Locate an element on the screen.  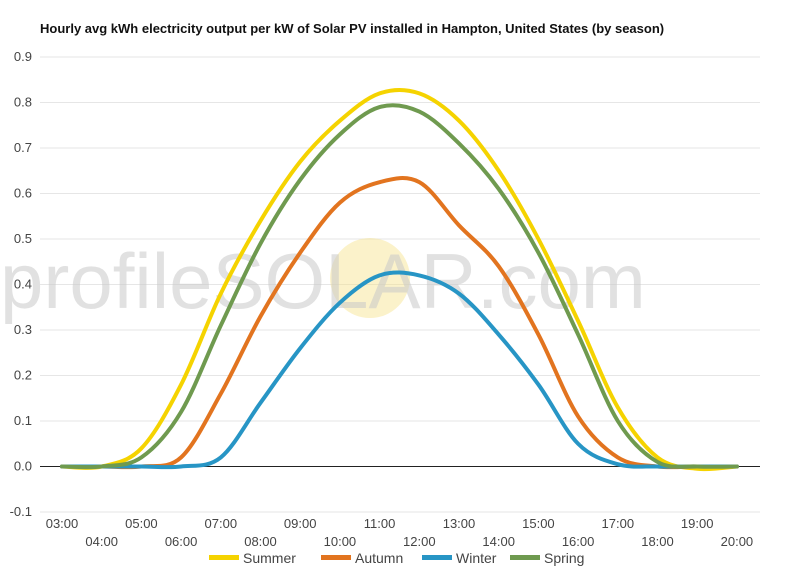
y-tick-label: -0.1 is located at coordinates (21, 511).